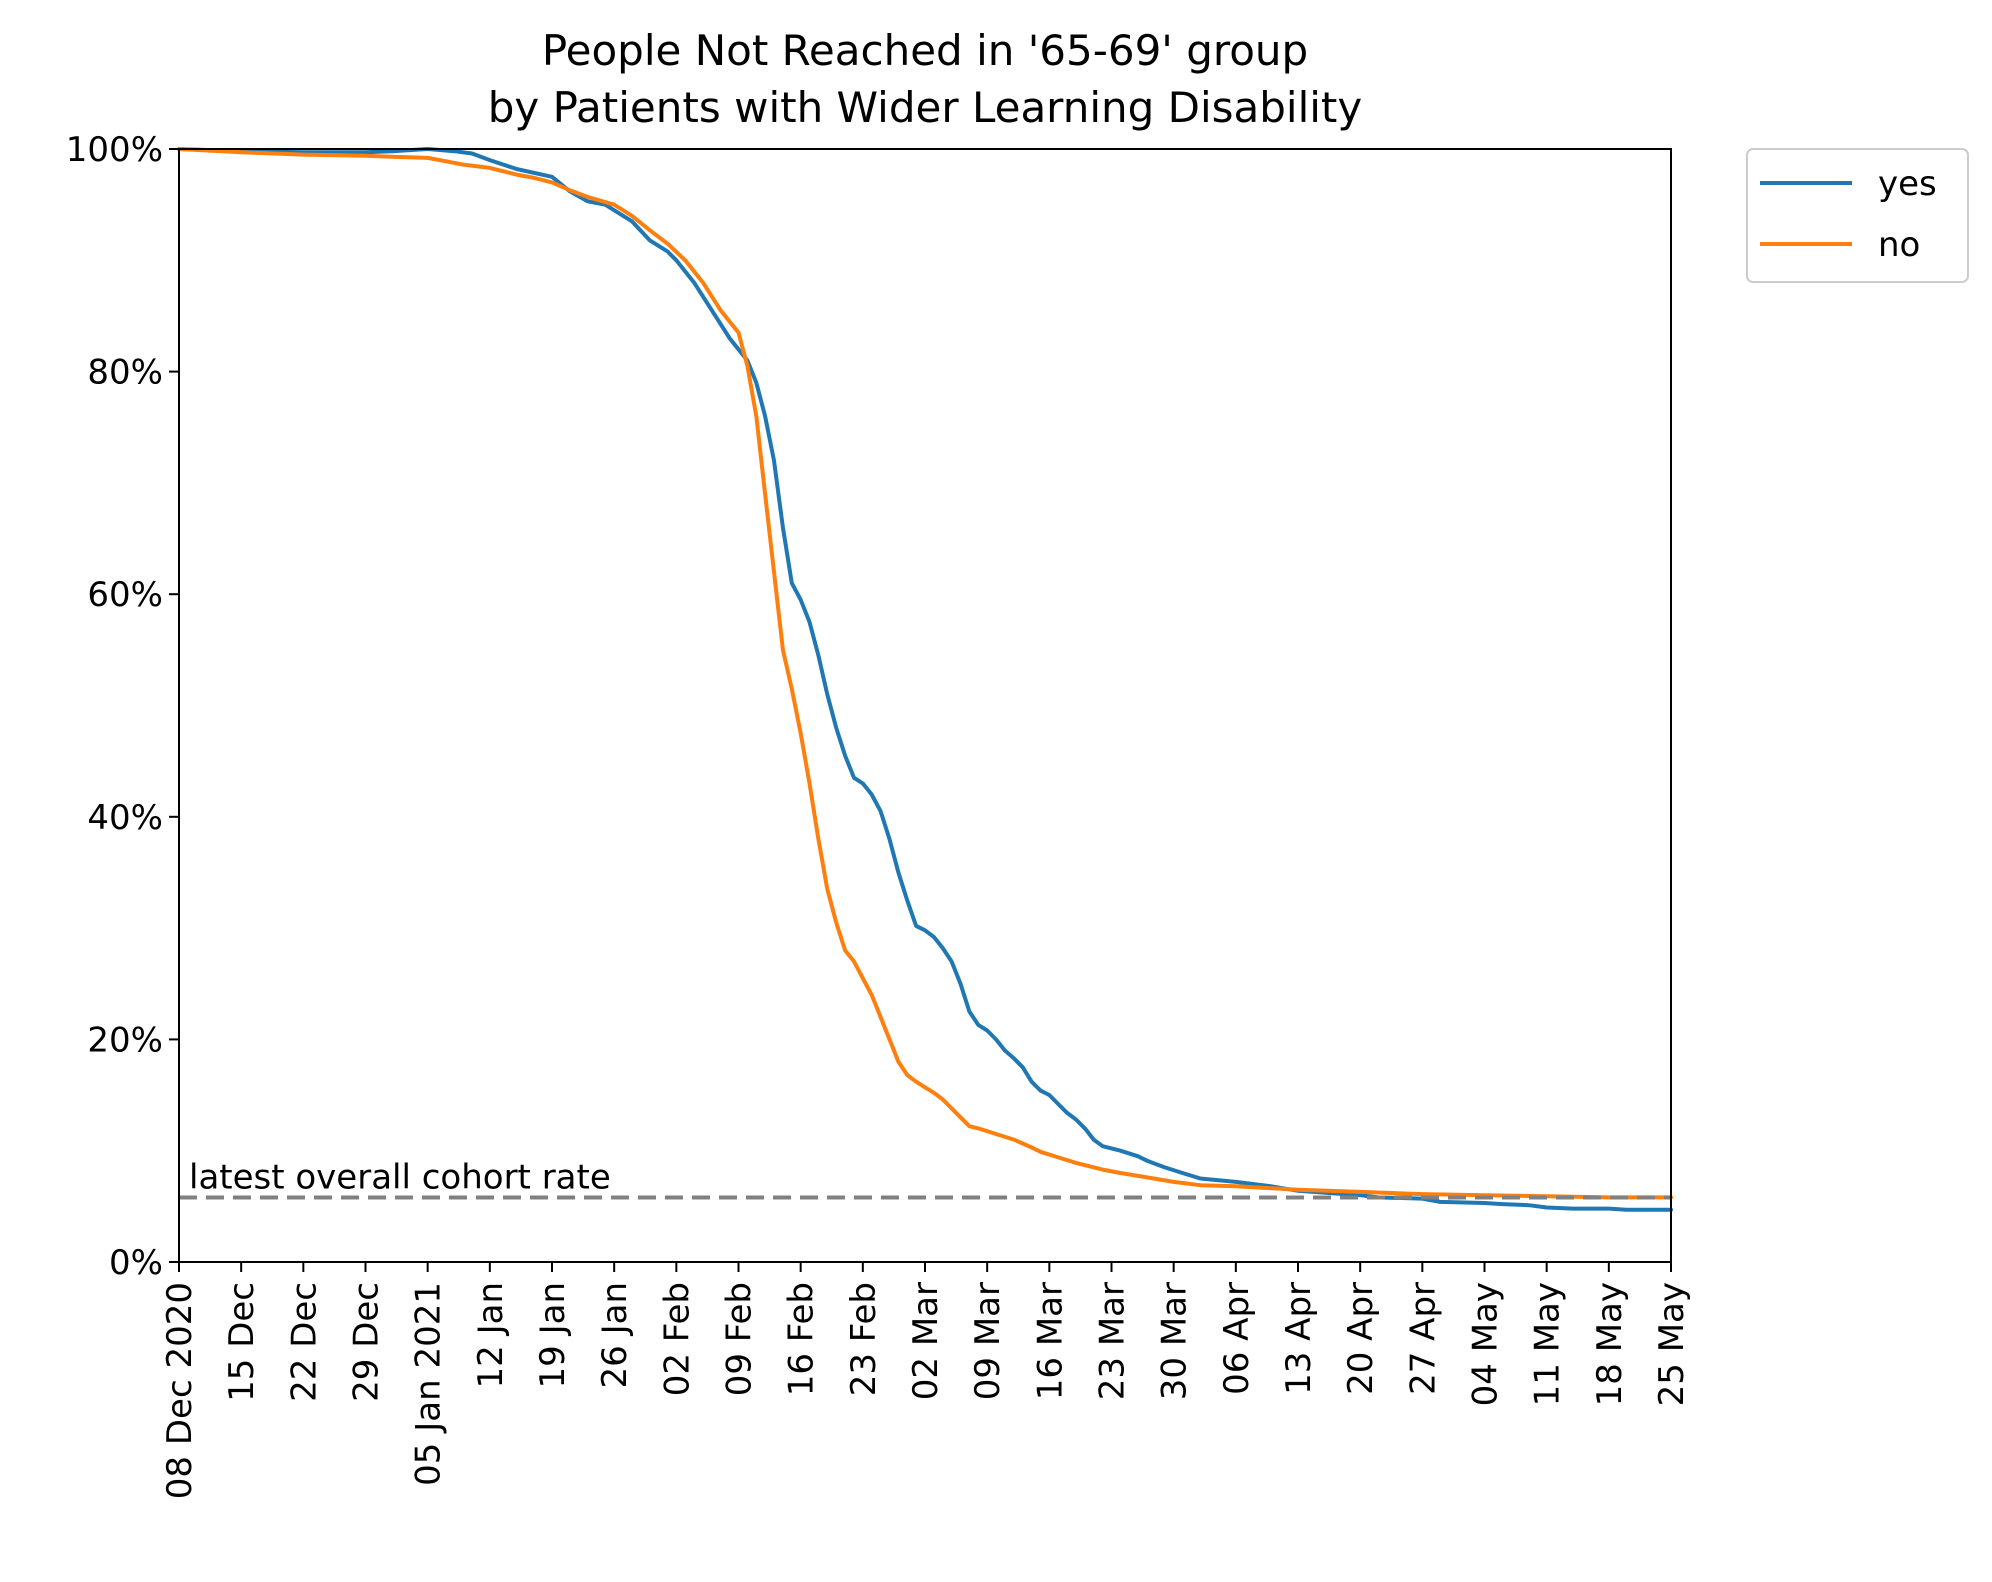 This screenshot has height=1582, width=1992. I want to click on x-tick-label: 23 Feb, so click(864, 1339).